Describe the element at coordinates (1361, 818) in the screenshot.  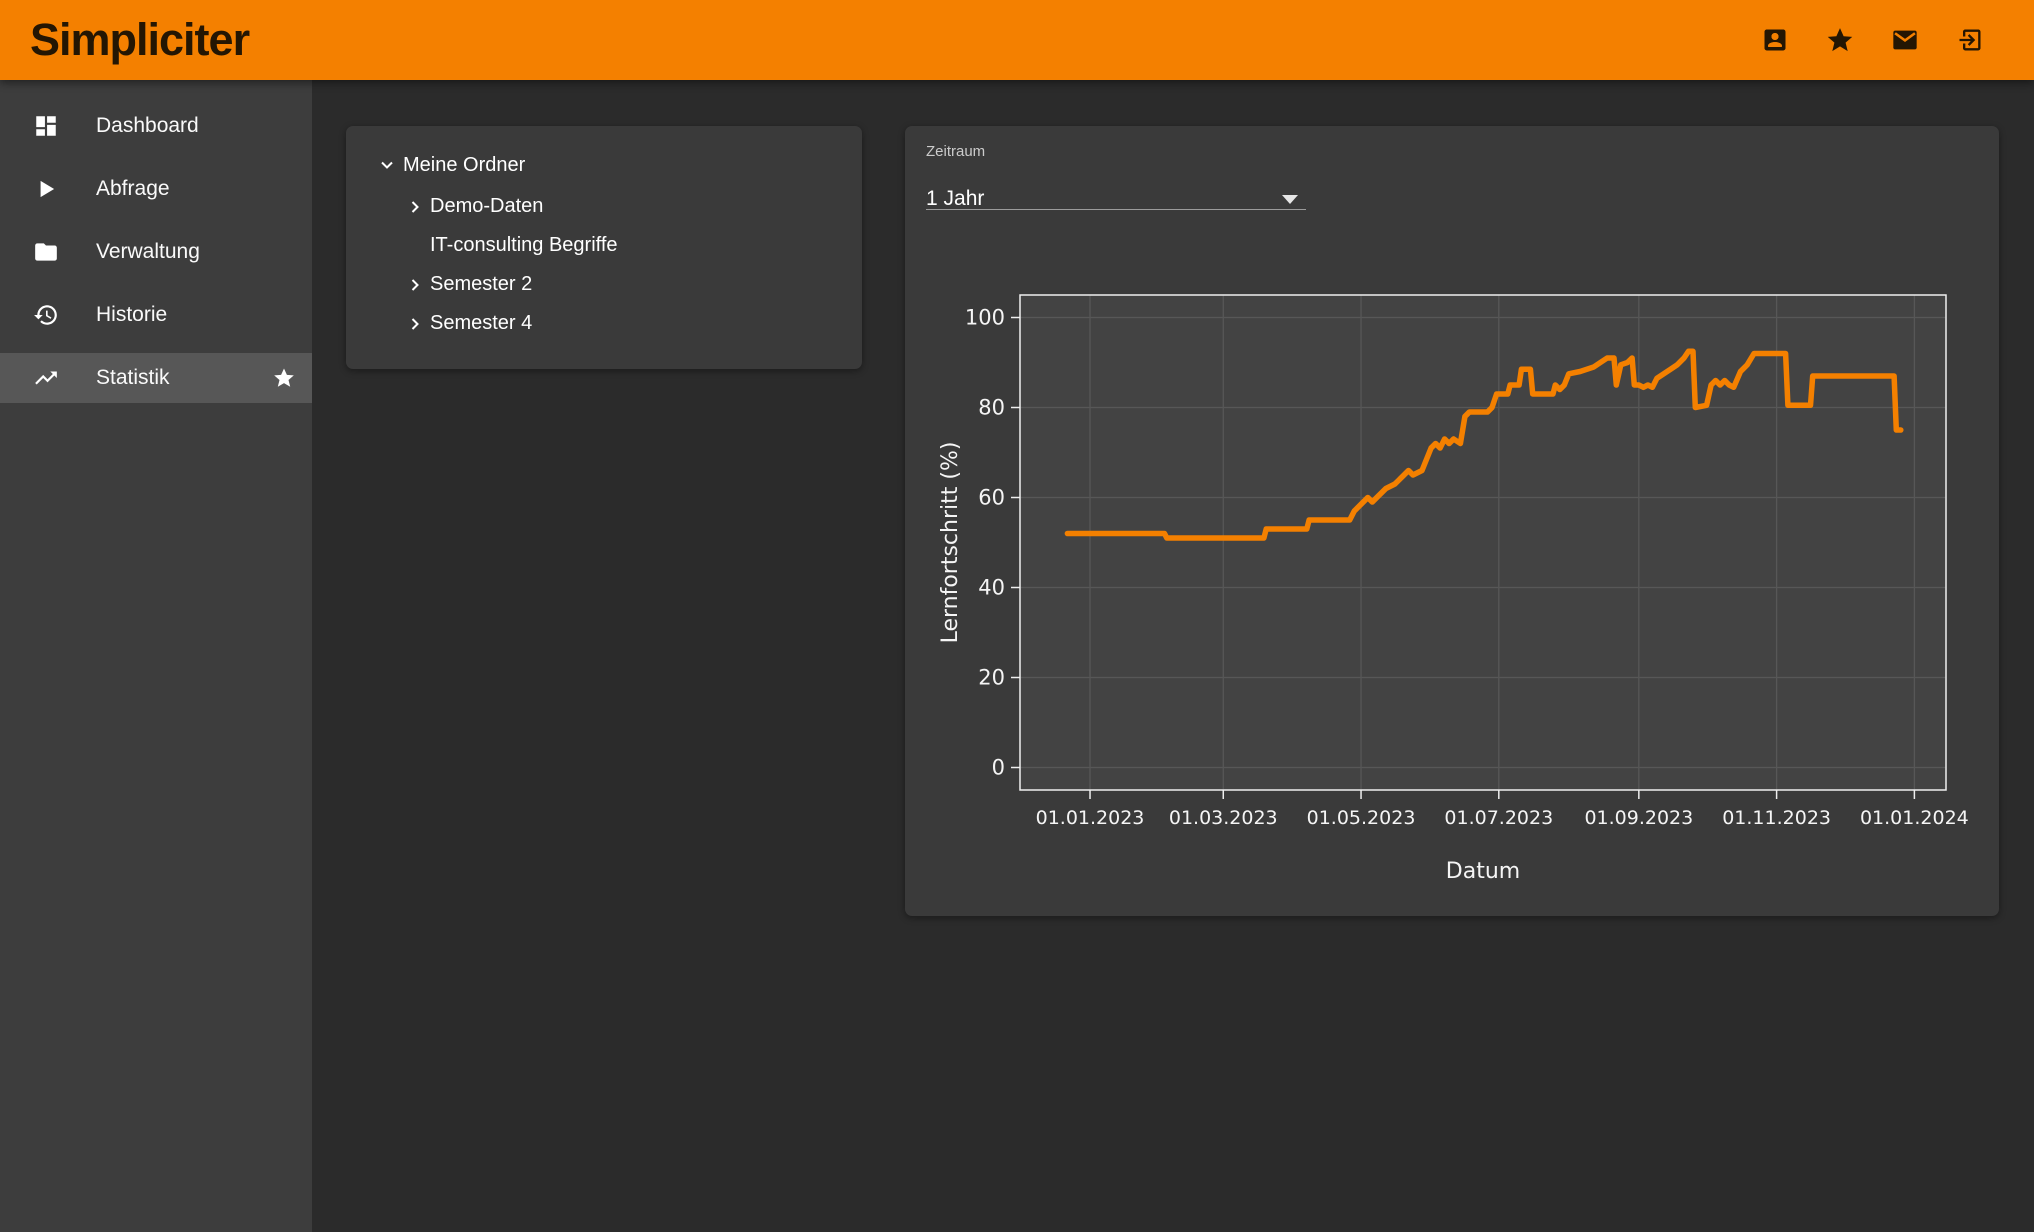
I see `svg-text: 01.05.2023` at that location.